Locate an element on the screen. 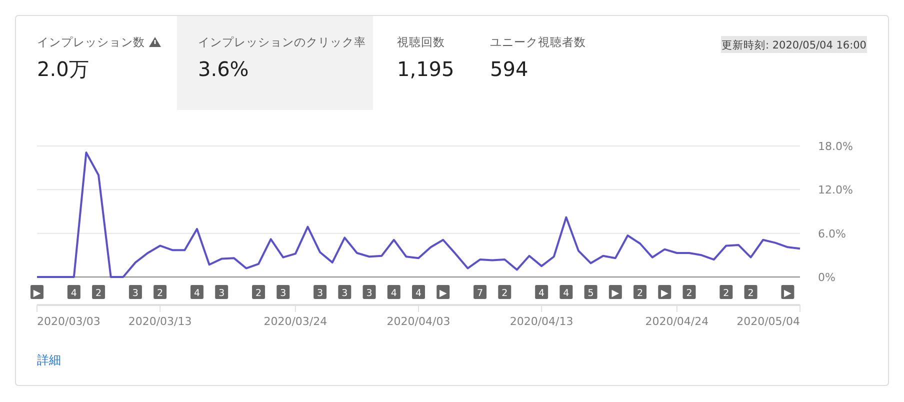  y-tick-label: 18.0% is located at coordinates (835, 146).